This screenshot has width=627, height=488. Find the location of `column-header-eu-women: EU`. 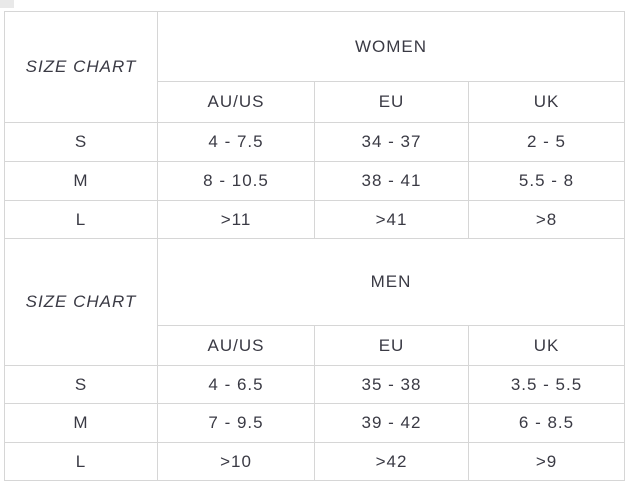

column-header-eu-women: EU is located at coordinates (391, 102).